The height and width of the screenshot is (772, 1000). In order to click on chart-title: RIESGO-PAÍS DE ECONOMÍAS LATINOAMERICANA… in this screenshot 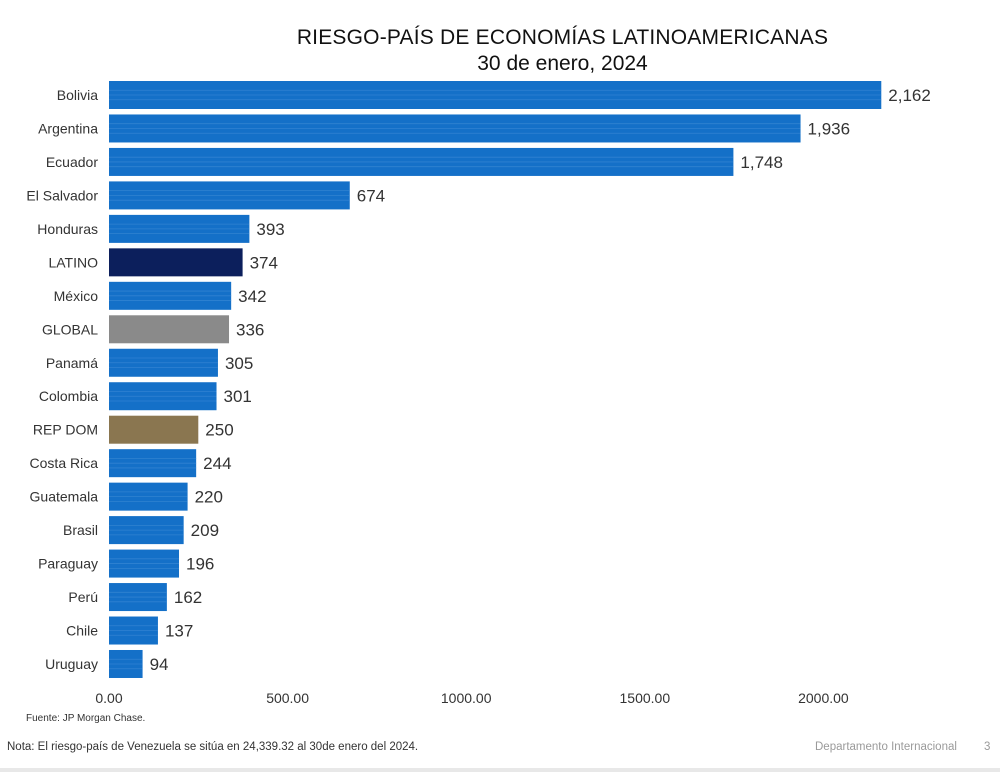, I will do `click(562, 37)`.